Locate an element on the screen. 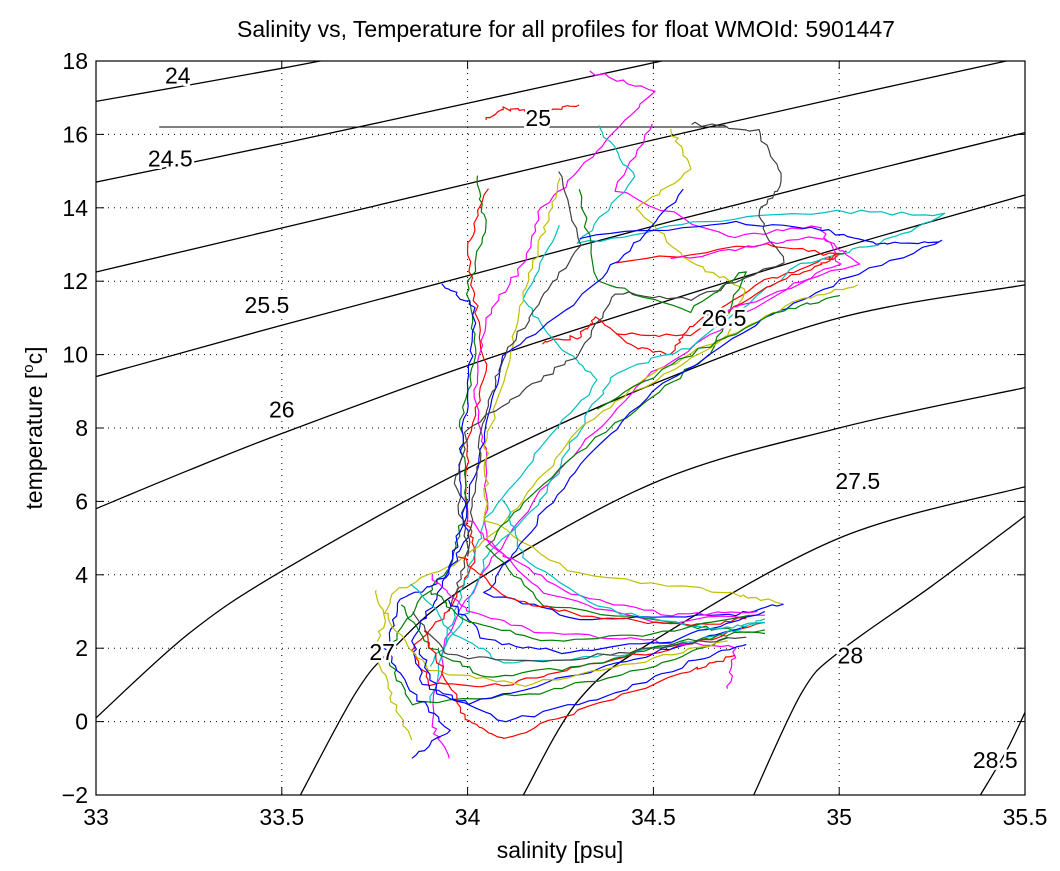 Image resolution: width=1060 pixels, height=871 pixels. contour-label: 25 is located at coordinates (538, 118).